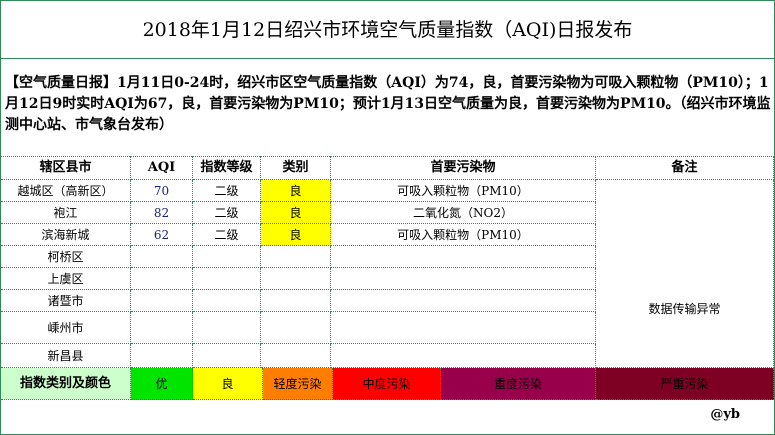  What do you see at coordinates (685, 274) in the screenshot?
I see `remark-cell: 数据传输异常` at bounding box center [685, 274].